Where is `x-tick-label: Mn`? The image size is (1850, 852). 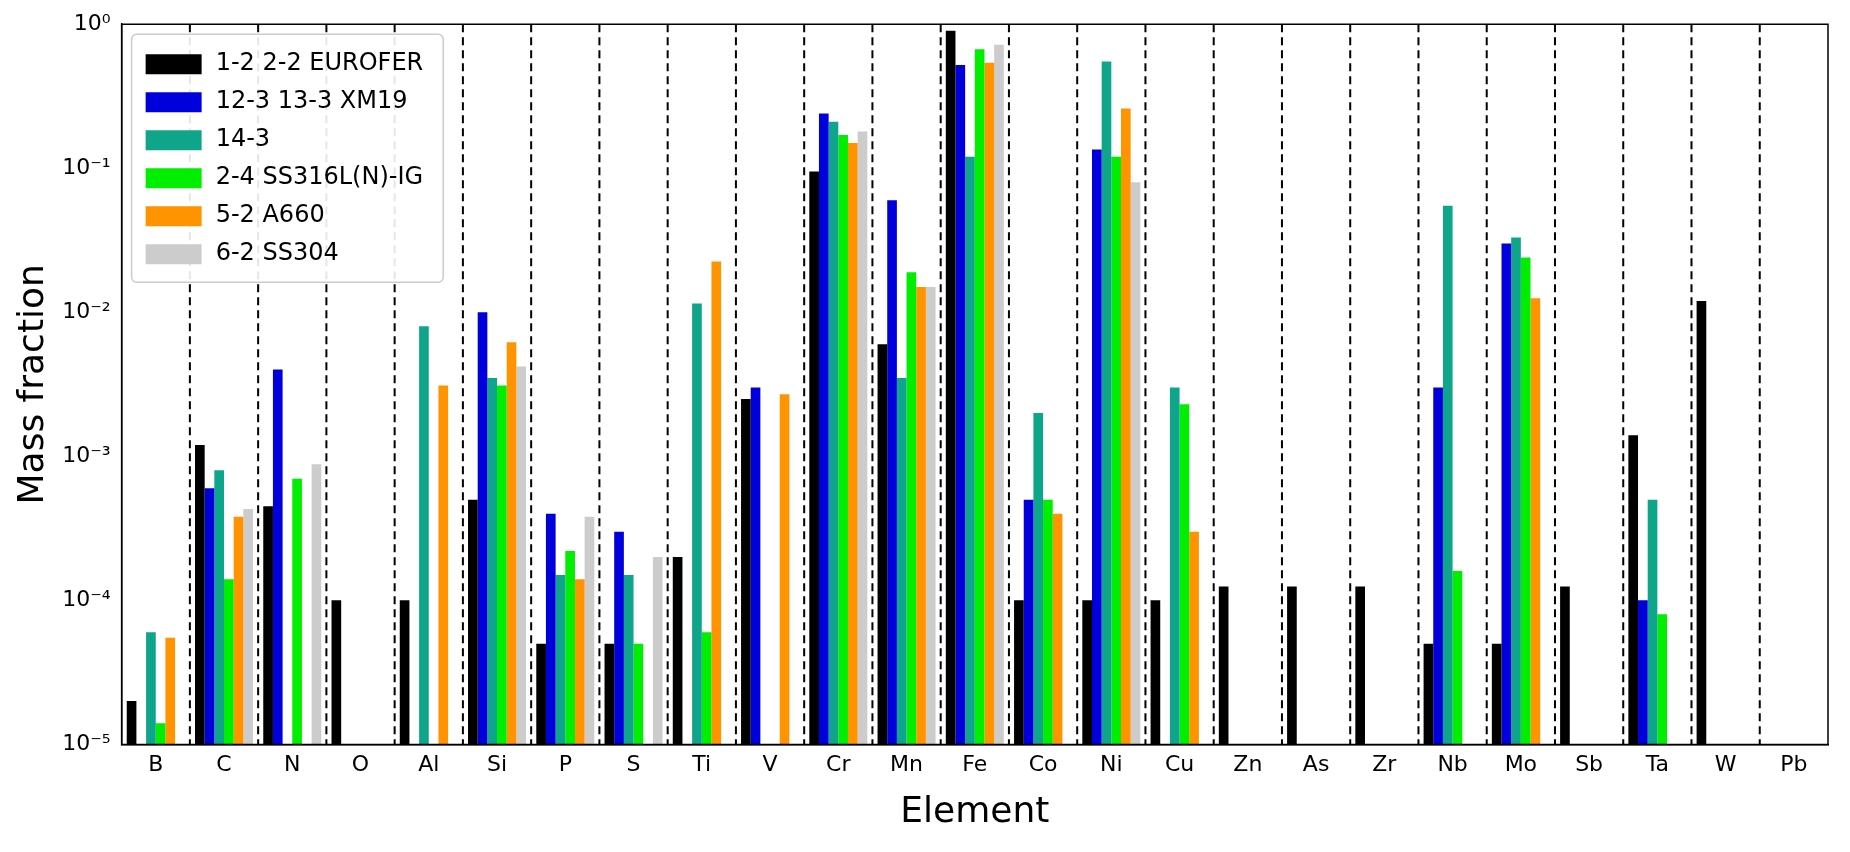
x-tick-label: Mn is located at coordinates (907, 764).